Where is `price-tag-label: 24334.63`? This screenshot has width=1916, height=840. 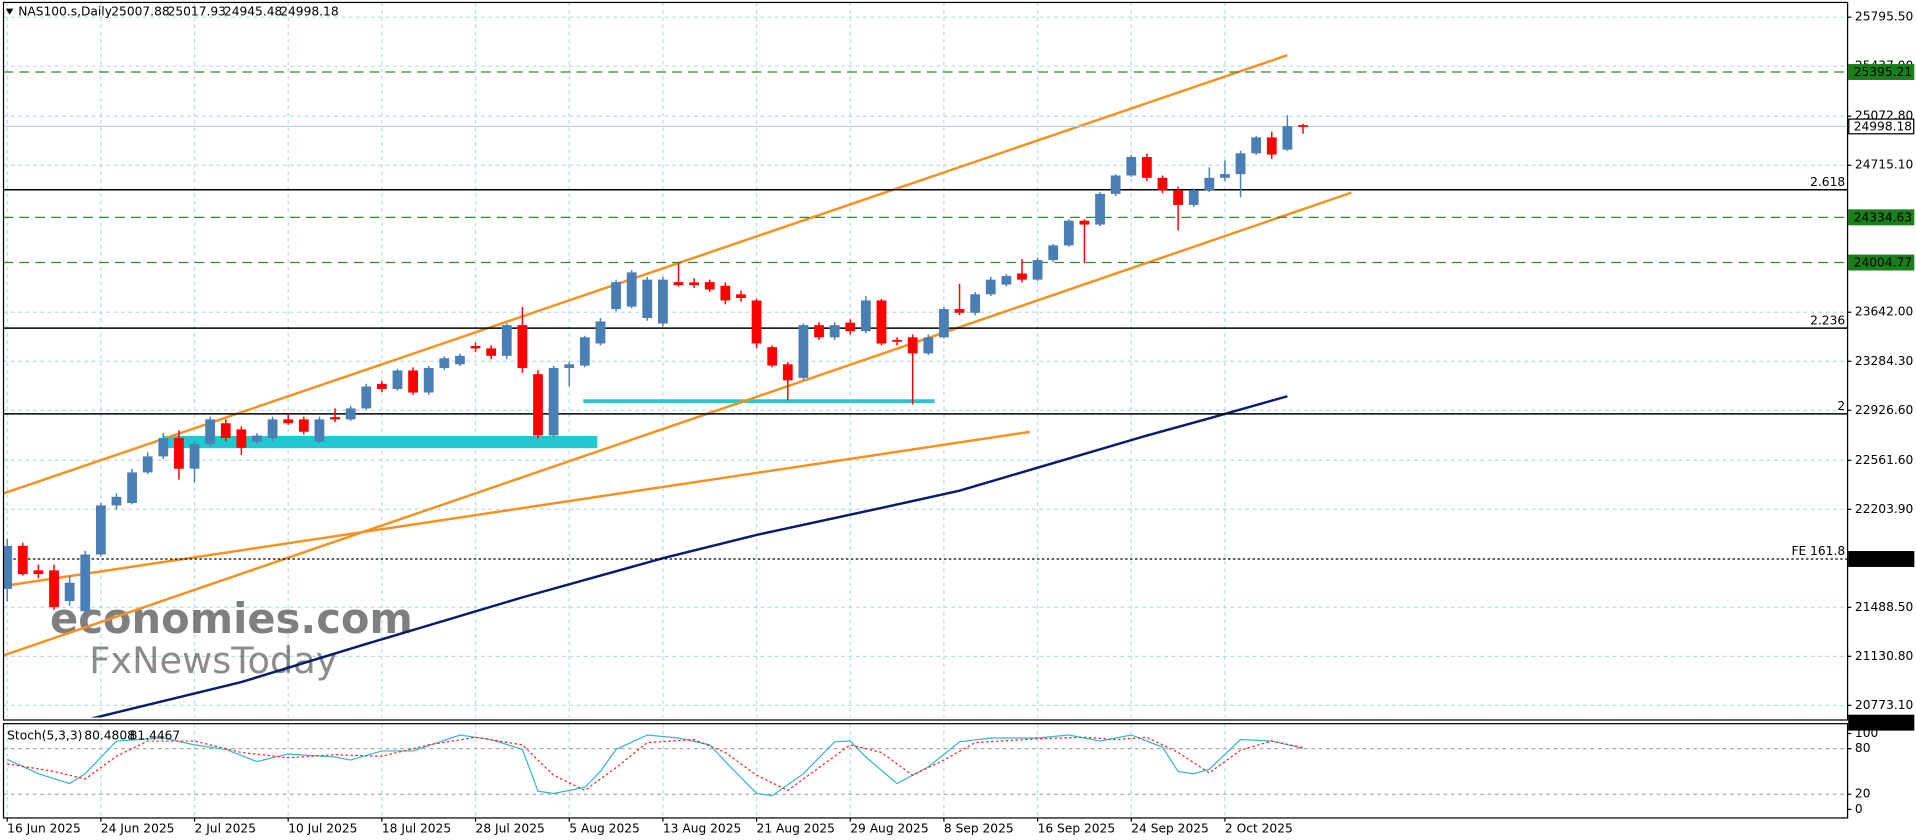 price-tag-label: 24334.63 is located at coordinates (1883, 217).